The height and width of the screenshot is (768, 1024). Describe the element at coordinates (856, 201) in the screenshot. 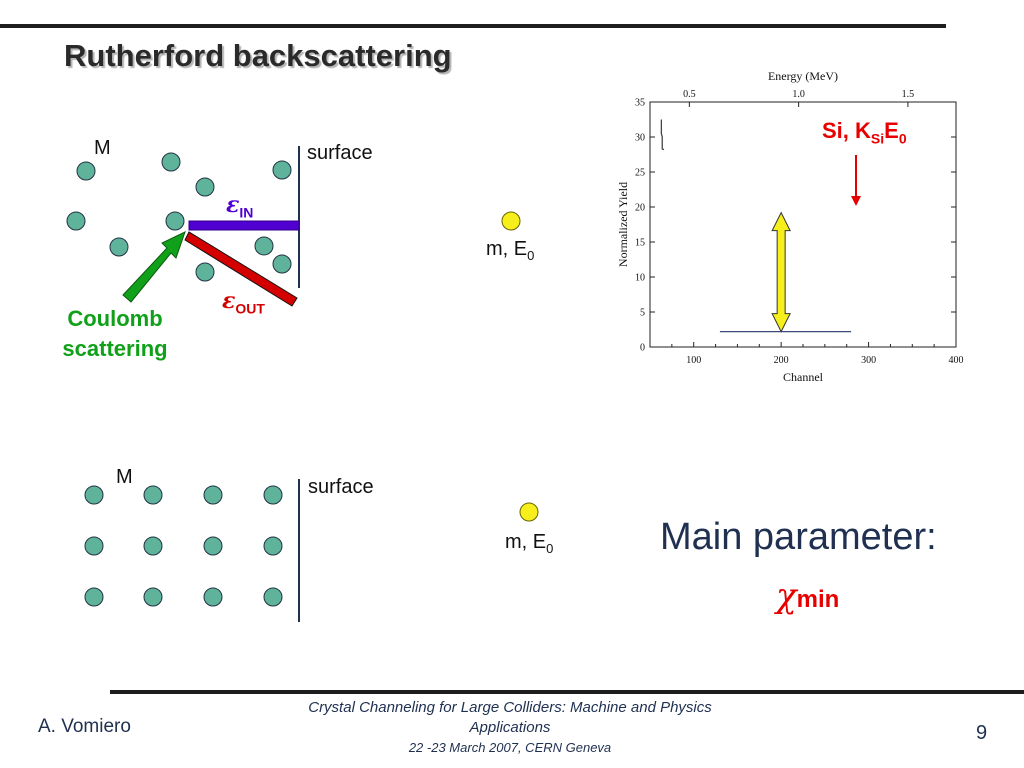

I see `si-edge-arrow-head` at that location.